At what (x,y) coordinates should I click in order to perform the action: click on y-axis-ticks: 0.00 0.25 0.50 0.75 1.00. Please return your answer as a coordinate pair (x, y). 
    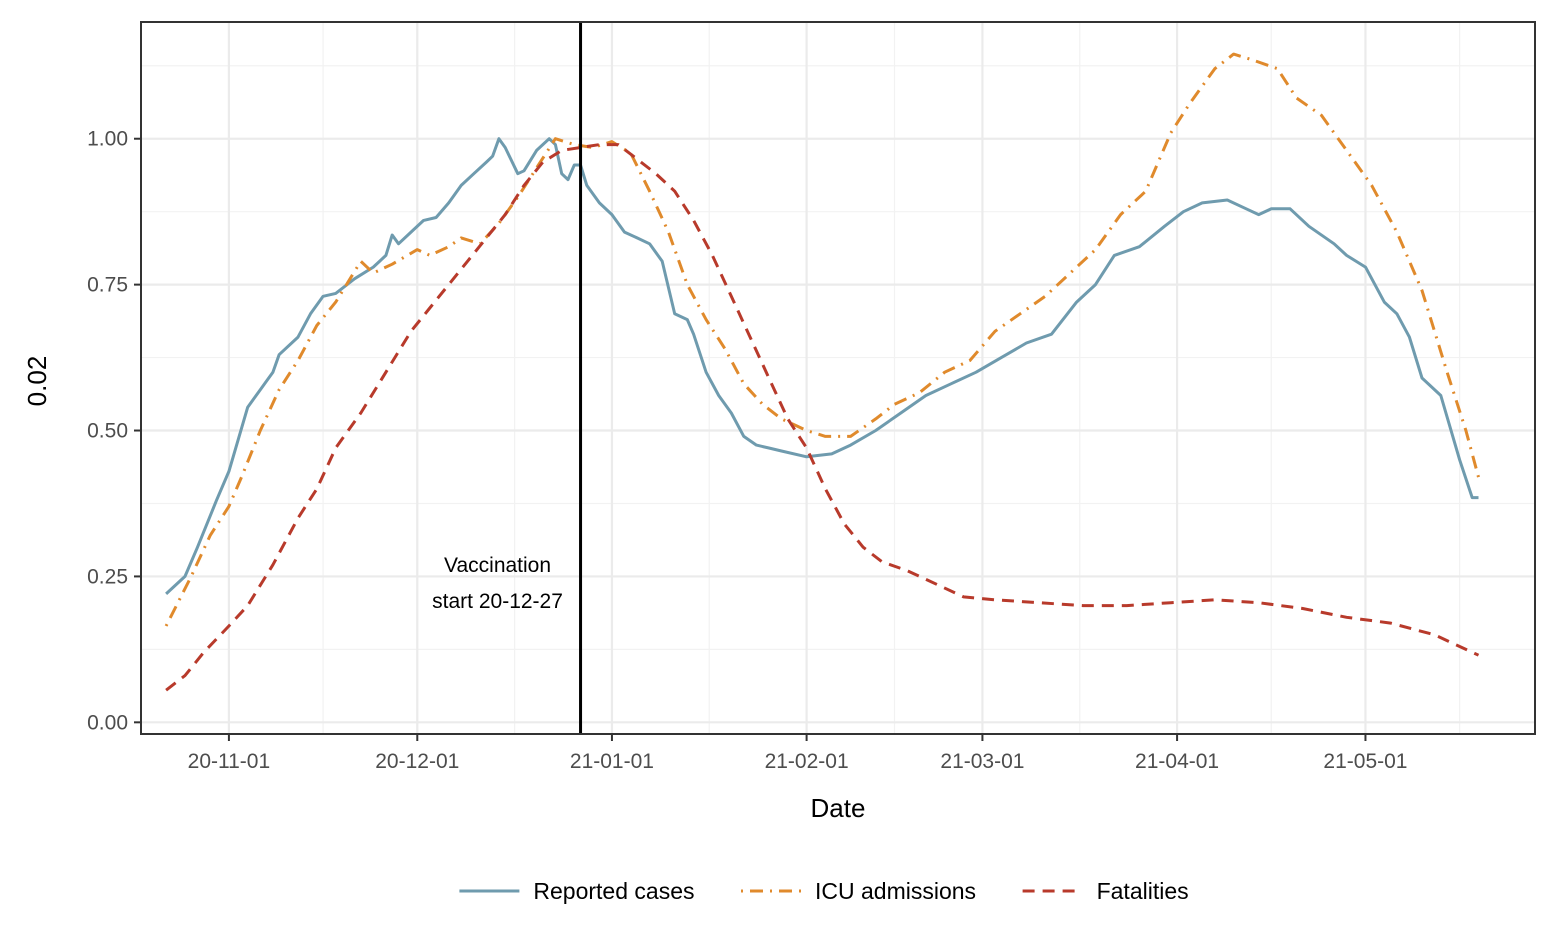
    Looking at the image, I should click on (114, 431).